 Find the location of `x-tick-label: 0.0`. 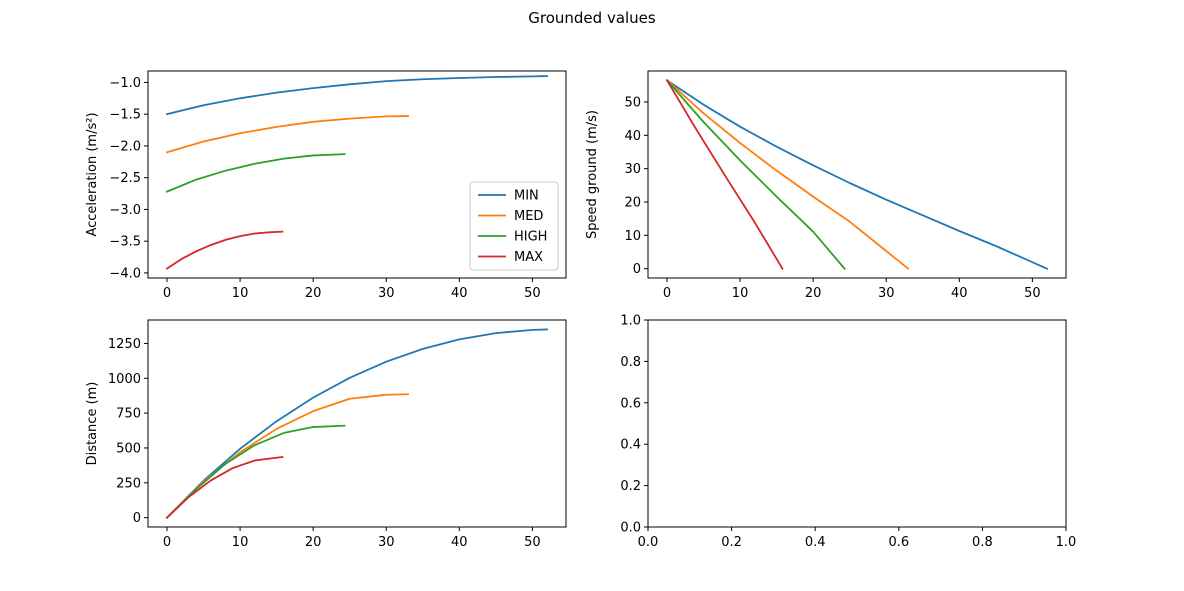

x-tick-label: 0.0 is located at coordinates (648, 542).